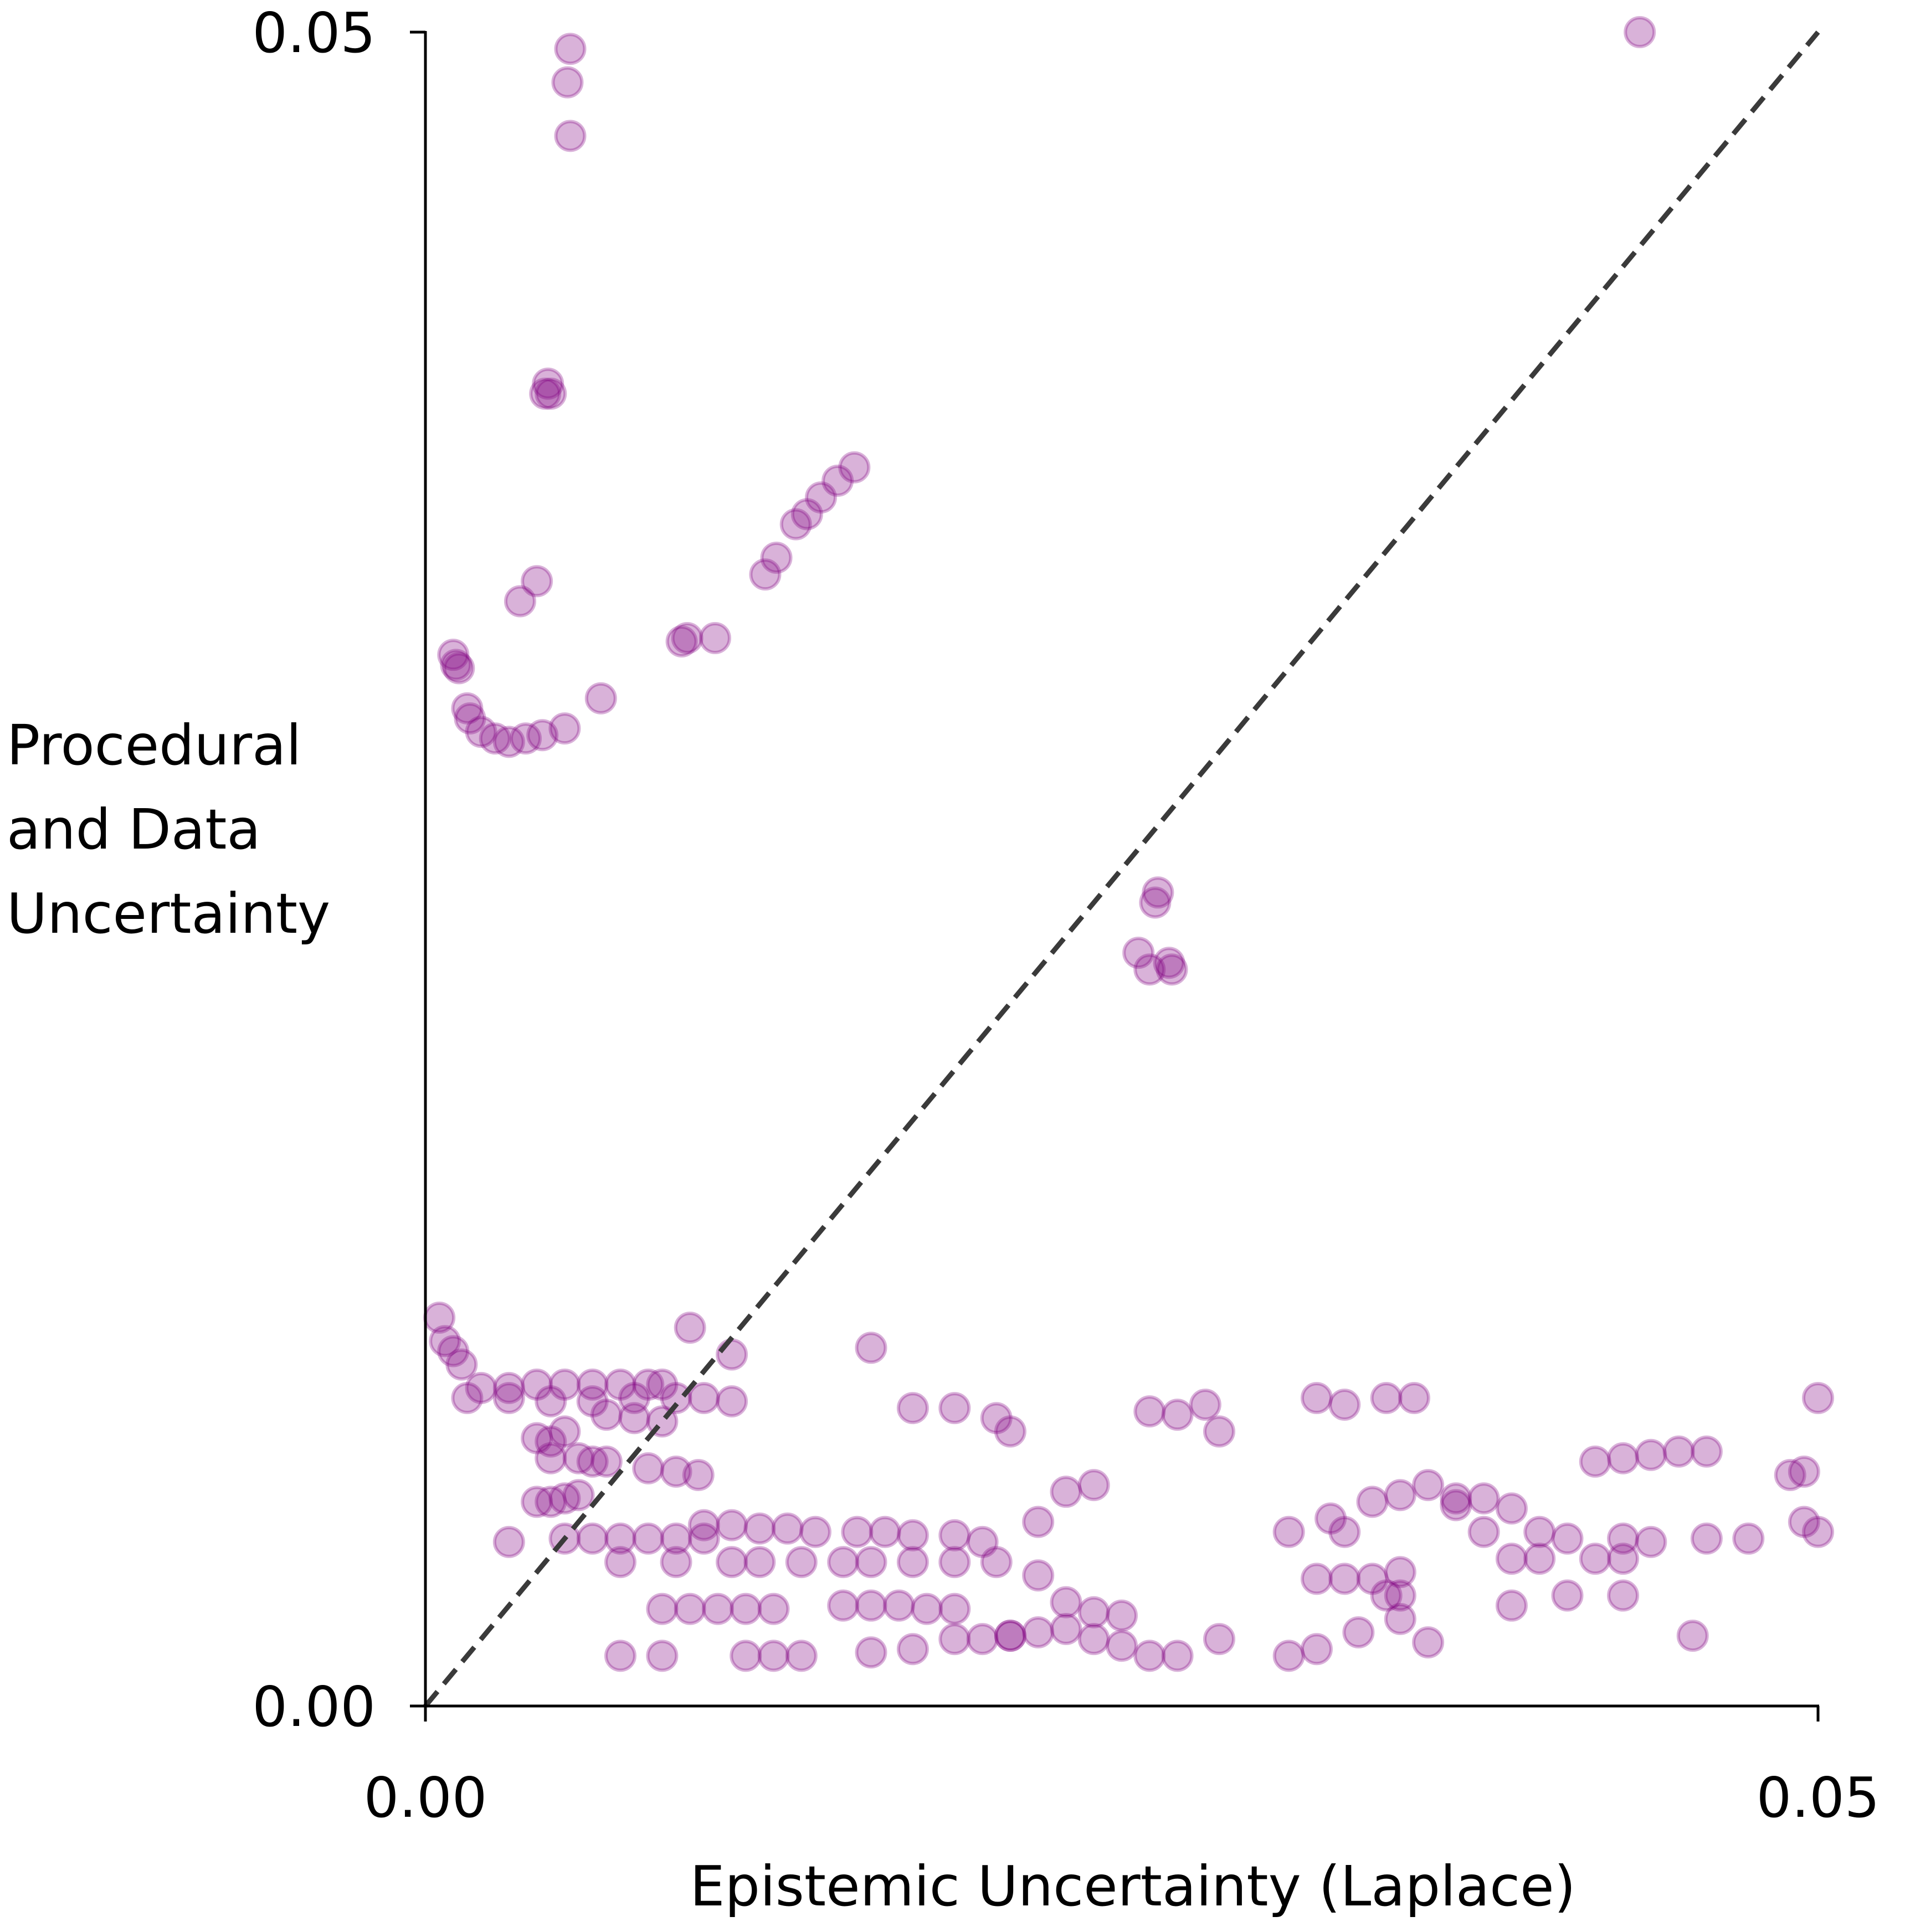 The width and height of the screenshot is (1905, 1932). Describe the element at coordinates (1132, 1886) in the screenshot. I see `x-axis-label: Epistemic Uncertainty (Laplace)` at that location.